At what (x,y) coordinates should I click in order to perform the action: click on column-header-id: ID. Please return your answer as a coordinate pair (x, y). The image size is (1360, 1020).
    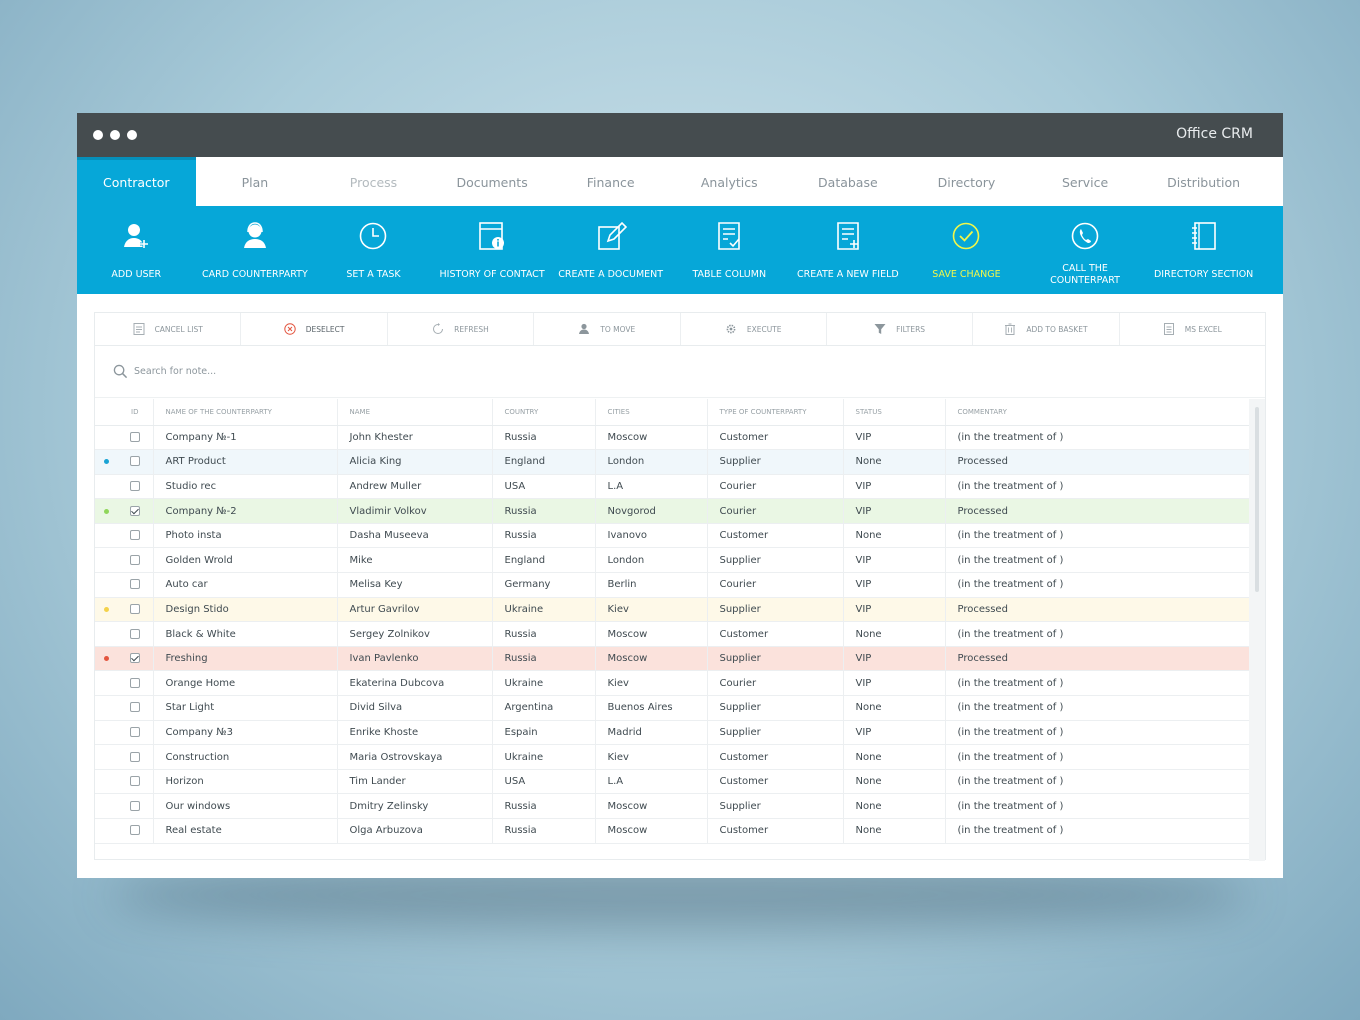
    Looking at the image, I should click on (135, 412).